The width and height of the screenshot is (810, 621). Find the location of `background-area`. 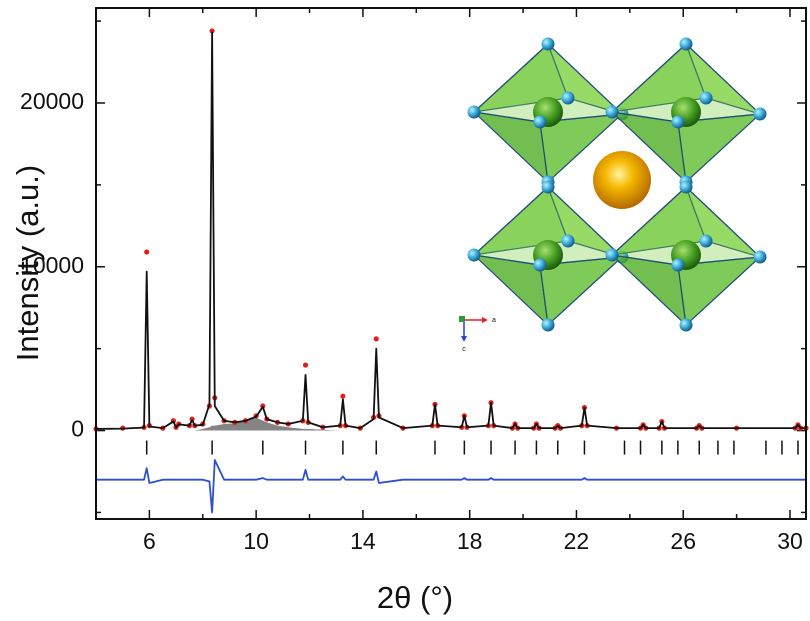

background-area is located at coordinates (451, 424).